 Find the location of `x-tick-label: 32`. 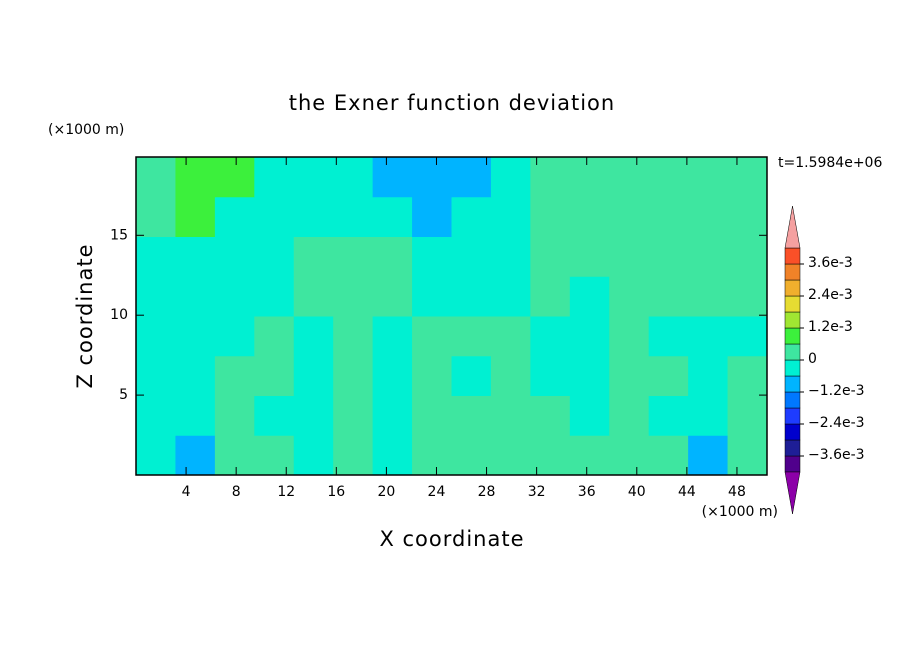

x-tick-label: 32 is located at coordinates (537, 492).